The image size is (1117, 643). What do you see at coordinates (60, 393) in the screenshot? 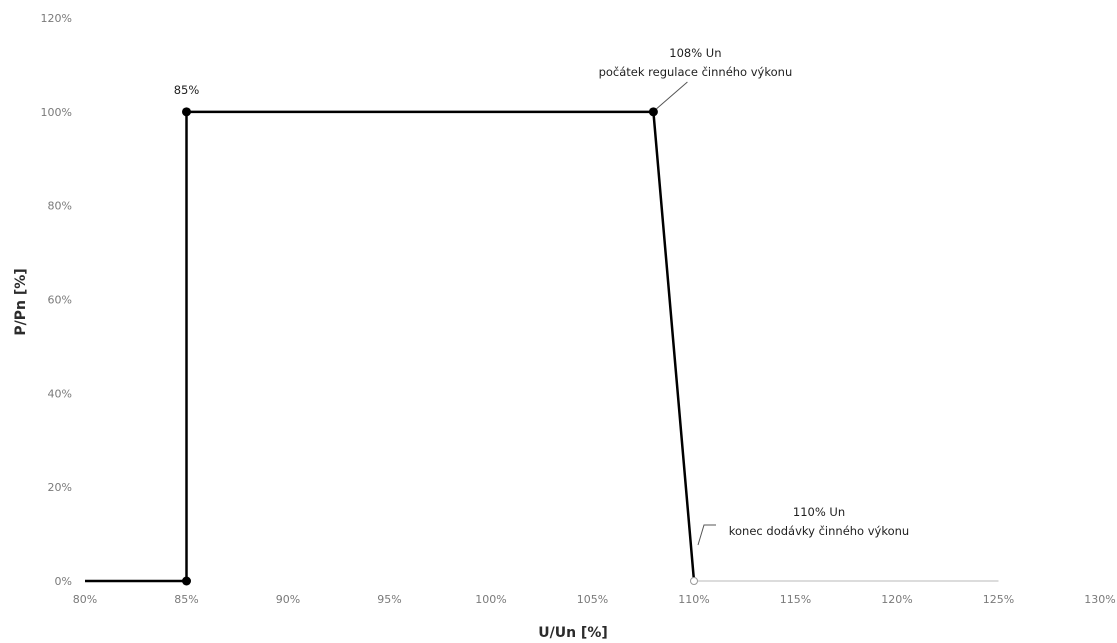
I see `y-tick-label: 40%` at bounding box center [60, 393].